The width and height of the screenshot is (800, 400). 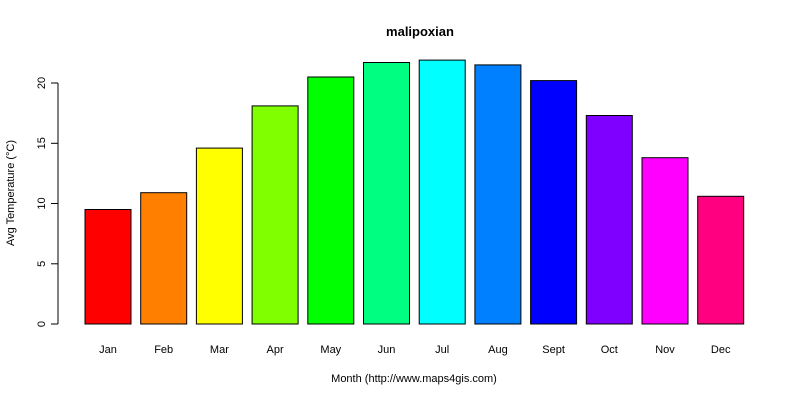 What do you see at coordinates (609, 220) in the screenshot?
I see `bar-oct` at bounding box center [609, 220].